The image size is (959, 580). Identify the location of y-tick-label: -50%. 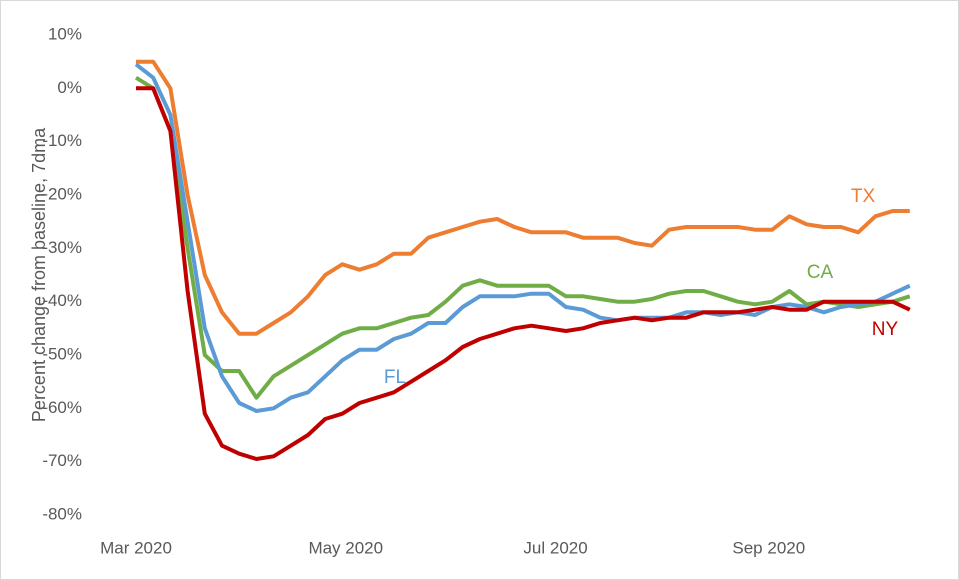
(62, 353).